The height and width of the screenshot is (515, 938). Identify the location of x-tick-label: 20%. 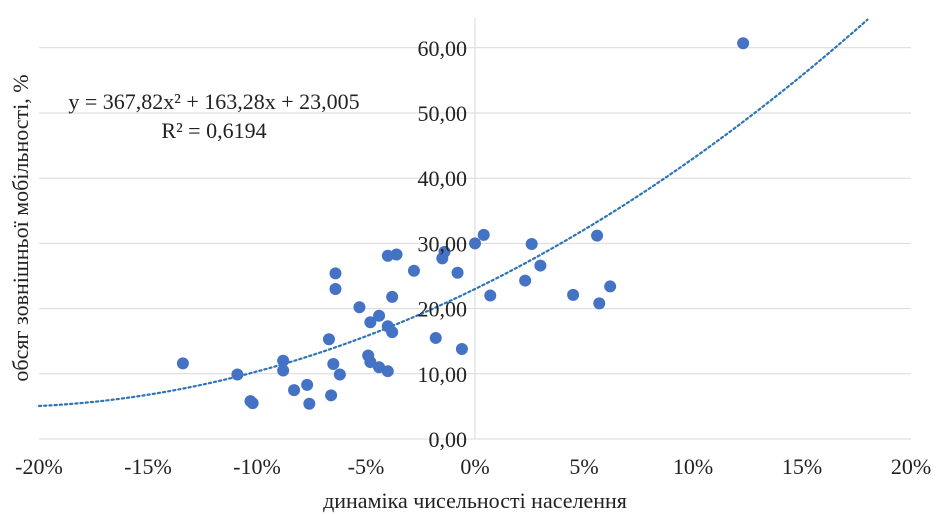
(911, 466).